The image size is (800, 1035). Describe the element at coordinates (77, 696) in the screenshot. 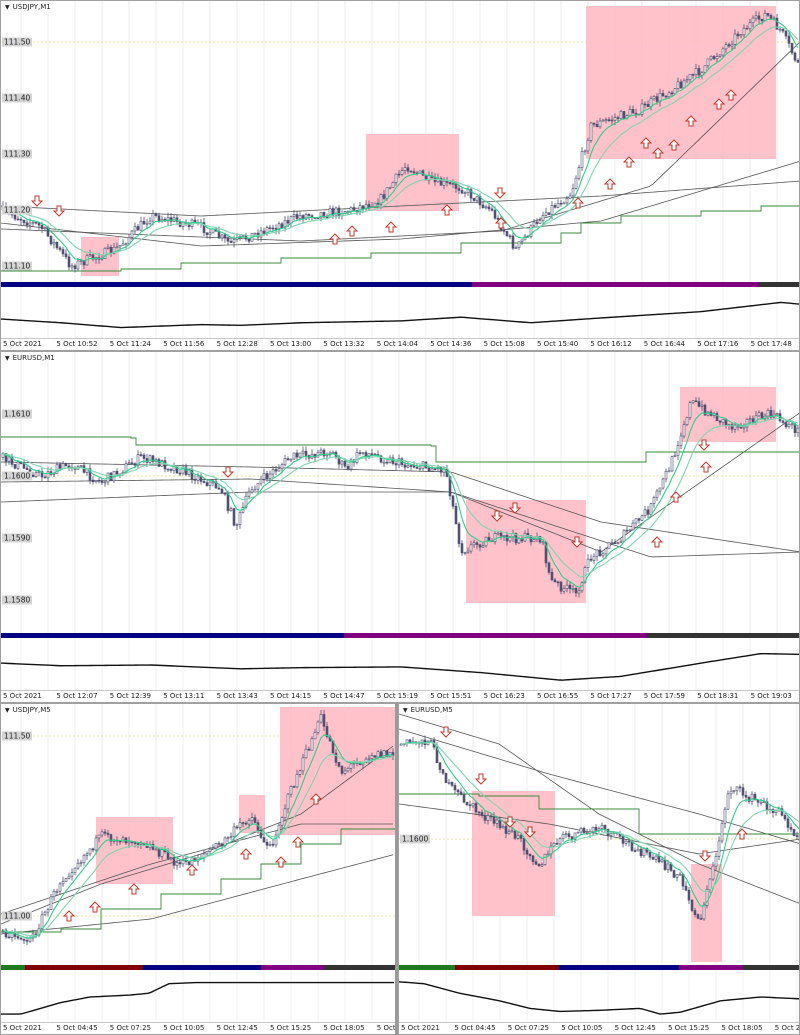

I see `time-axis-label: 5 Oct 12:07` at that location.